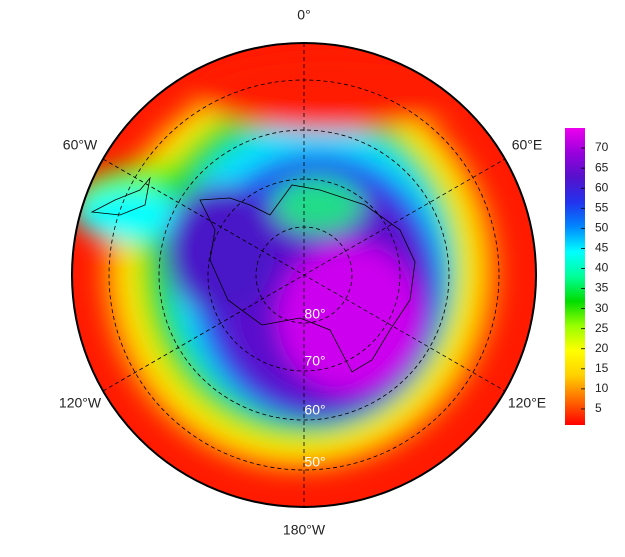 Image resolution: width=625 pixels, height=557 pixels. Describe the element at coordinates (602, 228) in the screenshot. I see `colorbar-tick-label: 50` at that location.